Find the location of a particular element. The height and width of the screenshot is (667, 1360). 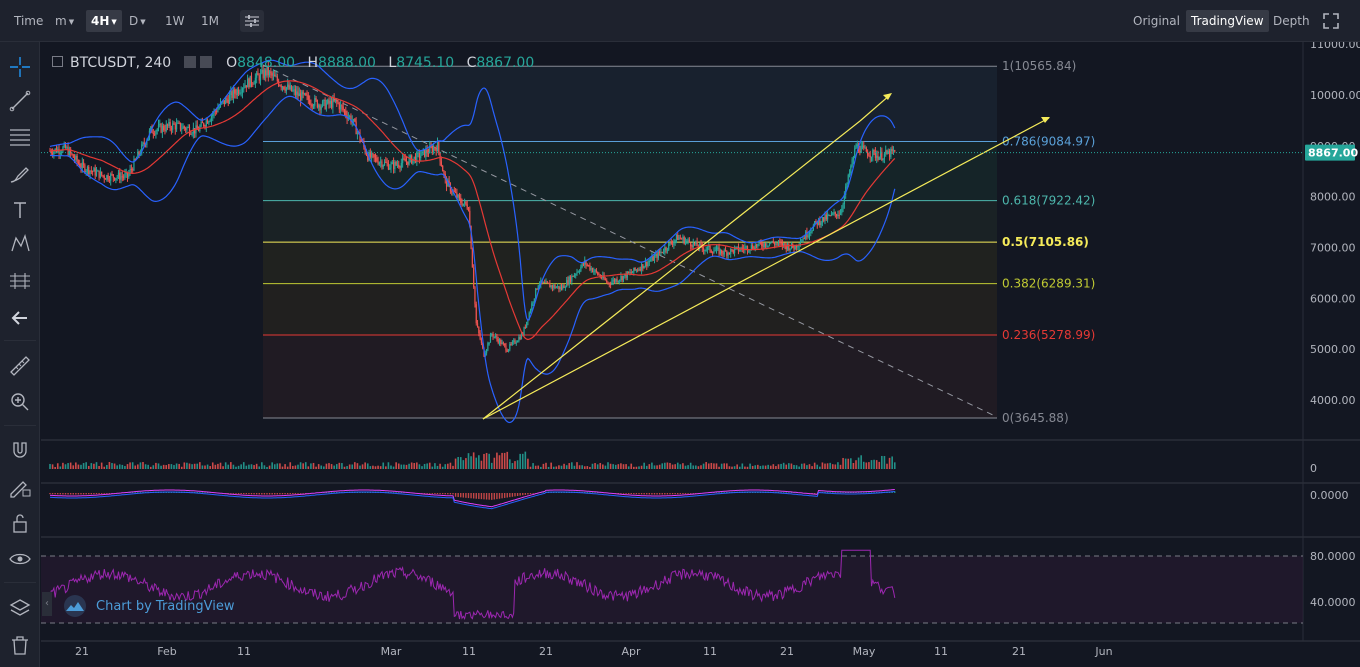

pencil-lock-tool-button is located at coordinates (20, 487).